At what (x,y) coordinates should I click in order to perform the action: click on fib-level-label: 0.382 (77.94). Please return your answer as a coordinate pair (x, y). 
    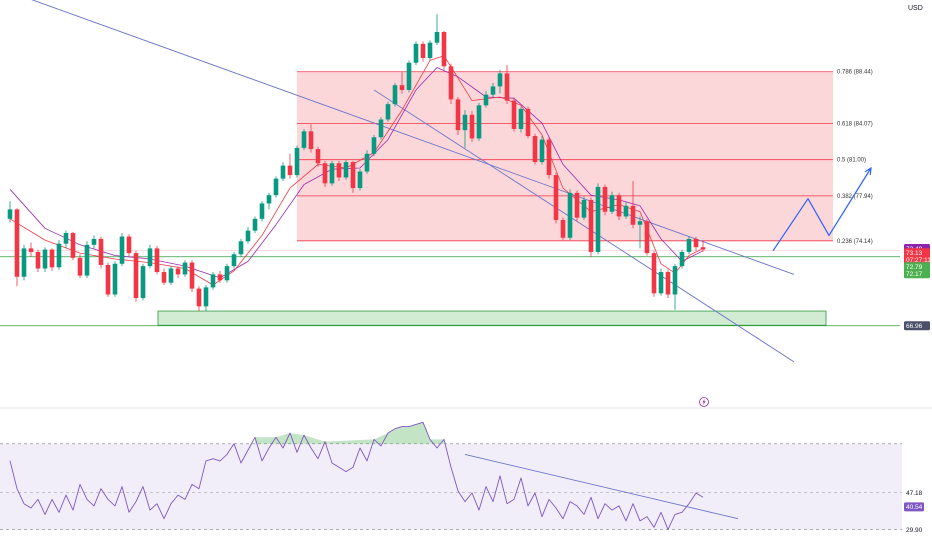
    Looking at the image, I should click on (855, 197).